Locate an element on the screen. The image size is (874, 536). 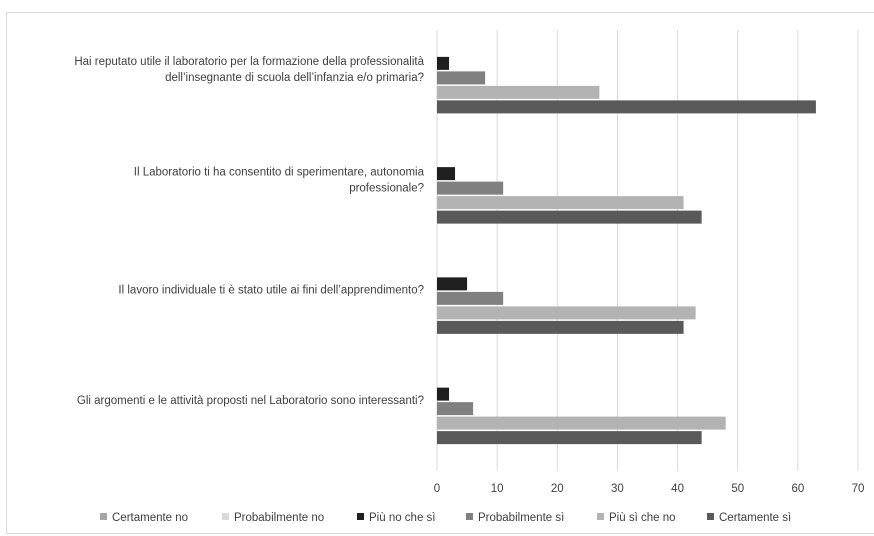
legend-label: Più no che sì is located at coordinates (402, 518).